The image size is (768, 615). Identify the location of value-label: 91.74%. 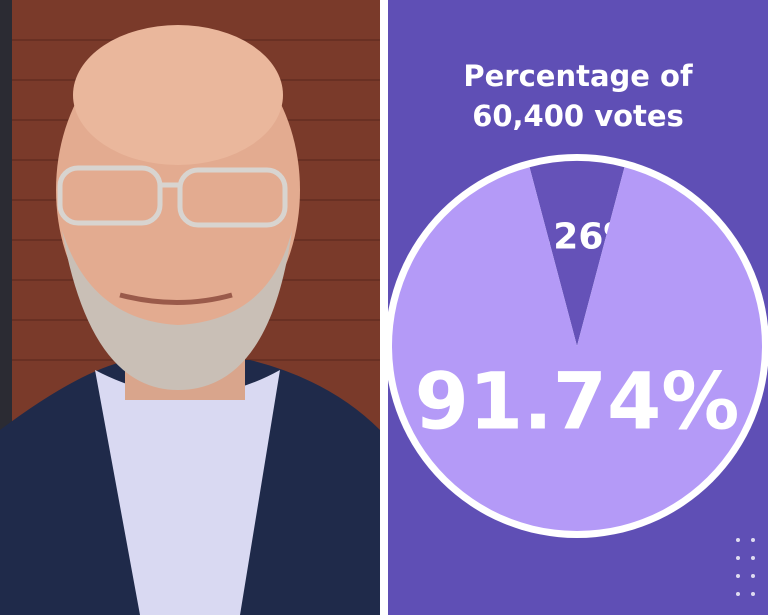
(577, 403).